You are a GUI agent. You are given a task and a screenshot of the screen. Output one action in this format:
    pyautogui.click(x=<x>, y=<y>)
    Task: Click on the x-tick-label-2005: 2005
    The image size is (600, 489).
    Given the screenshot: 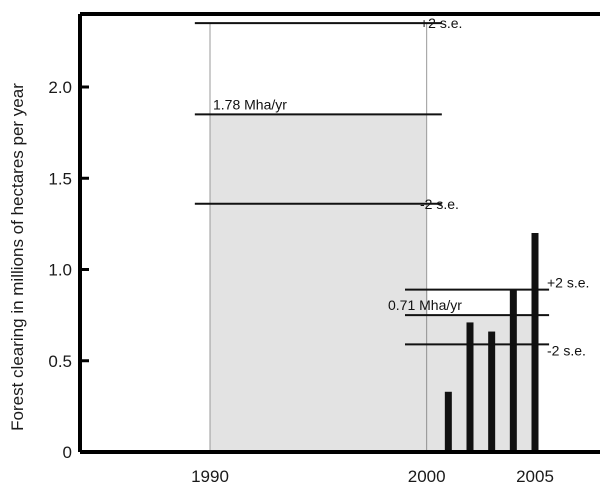 What is the action you would take?
    pyautogui.click(x=535, y=476)
    